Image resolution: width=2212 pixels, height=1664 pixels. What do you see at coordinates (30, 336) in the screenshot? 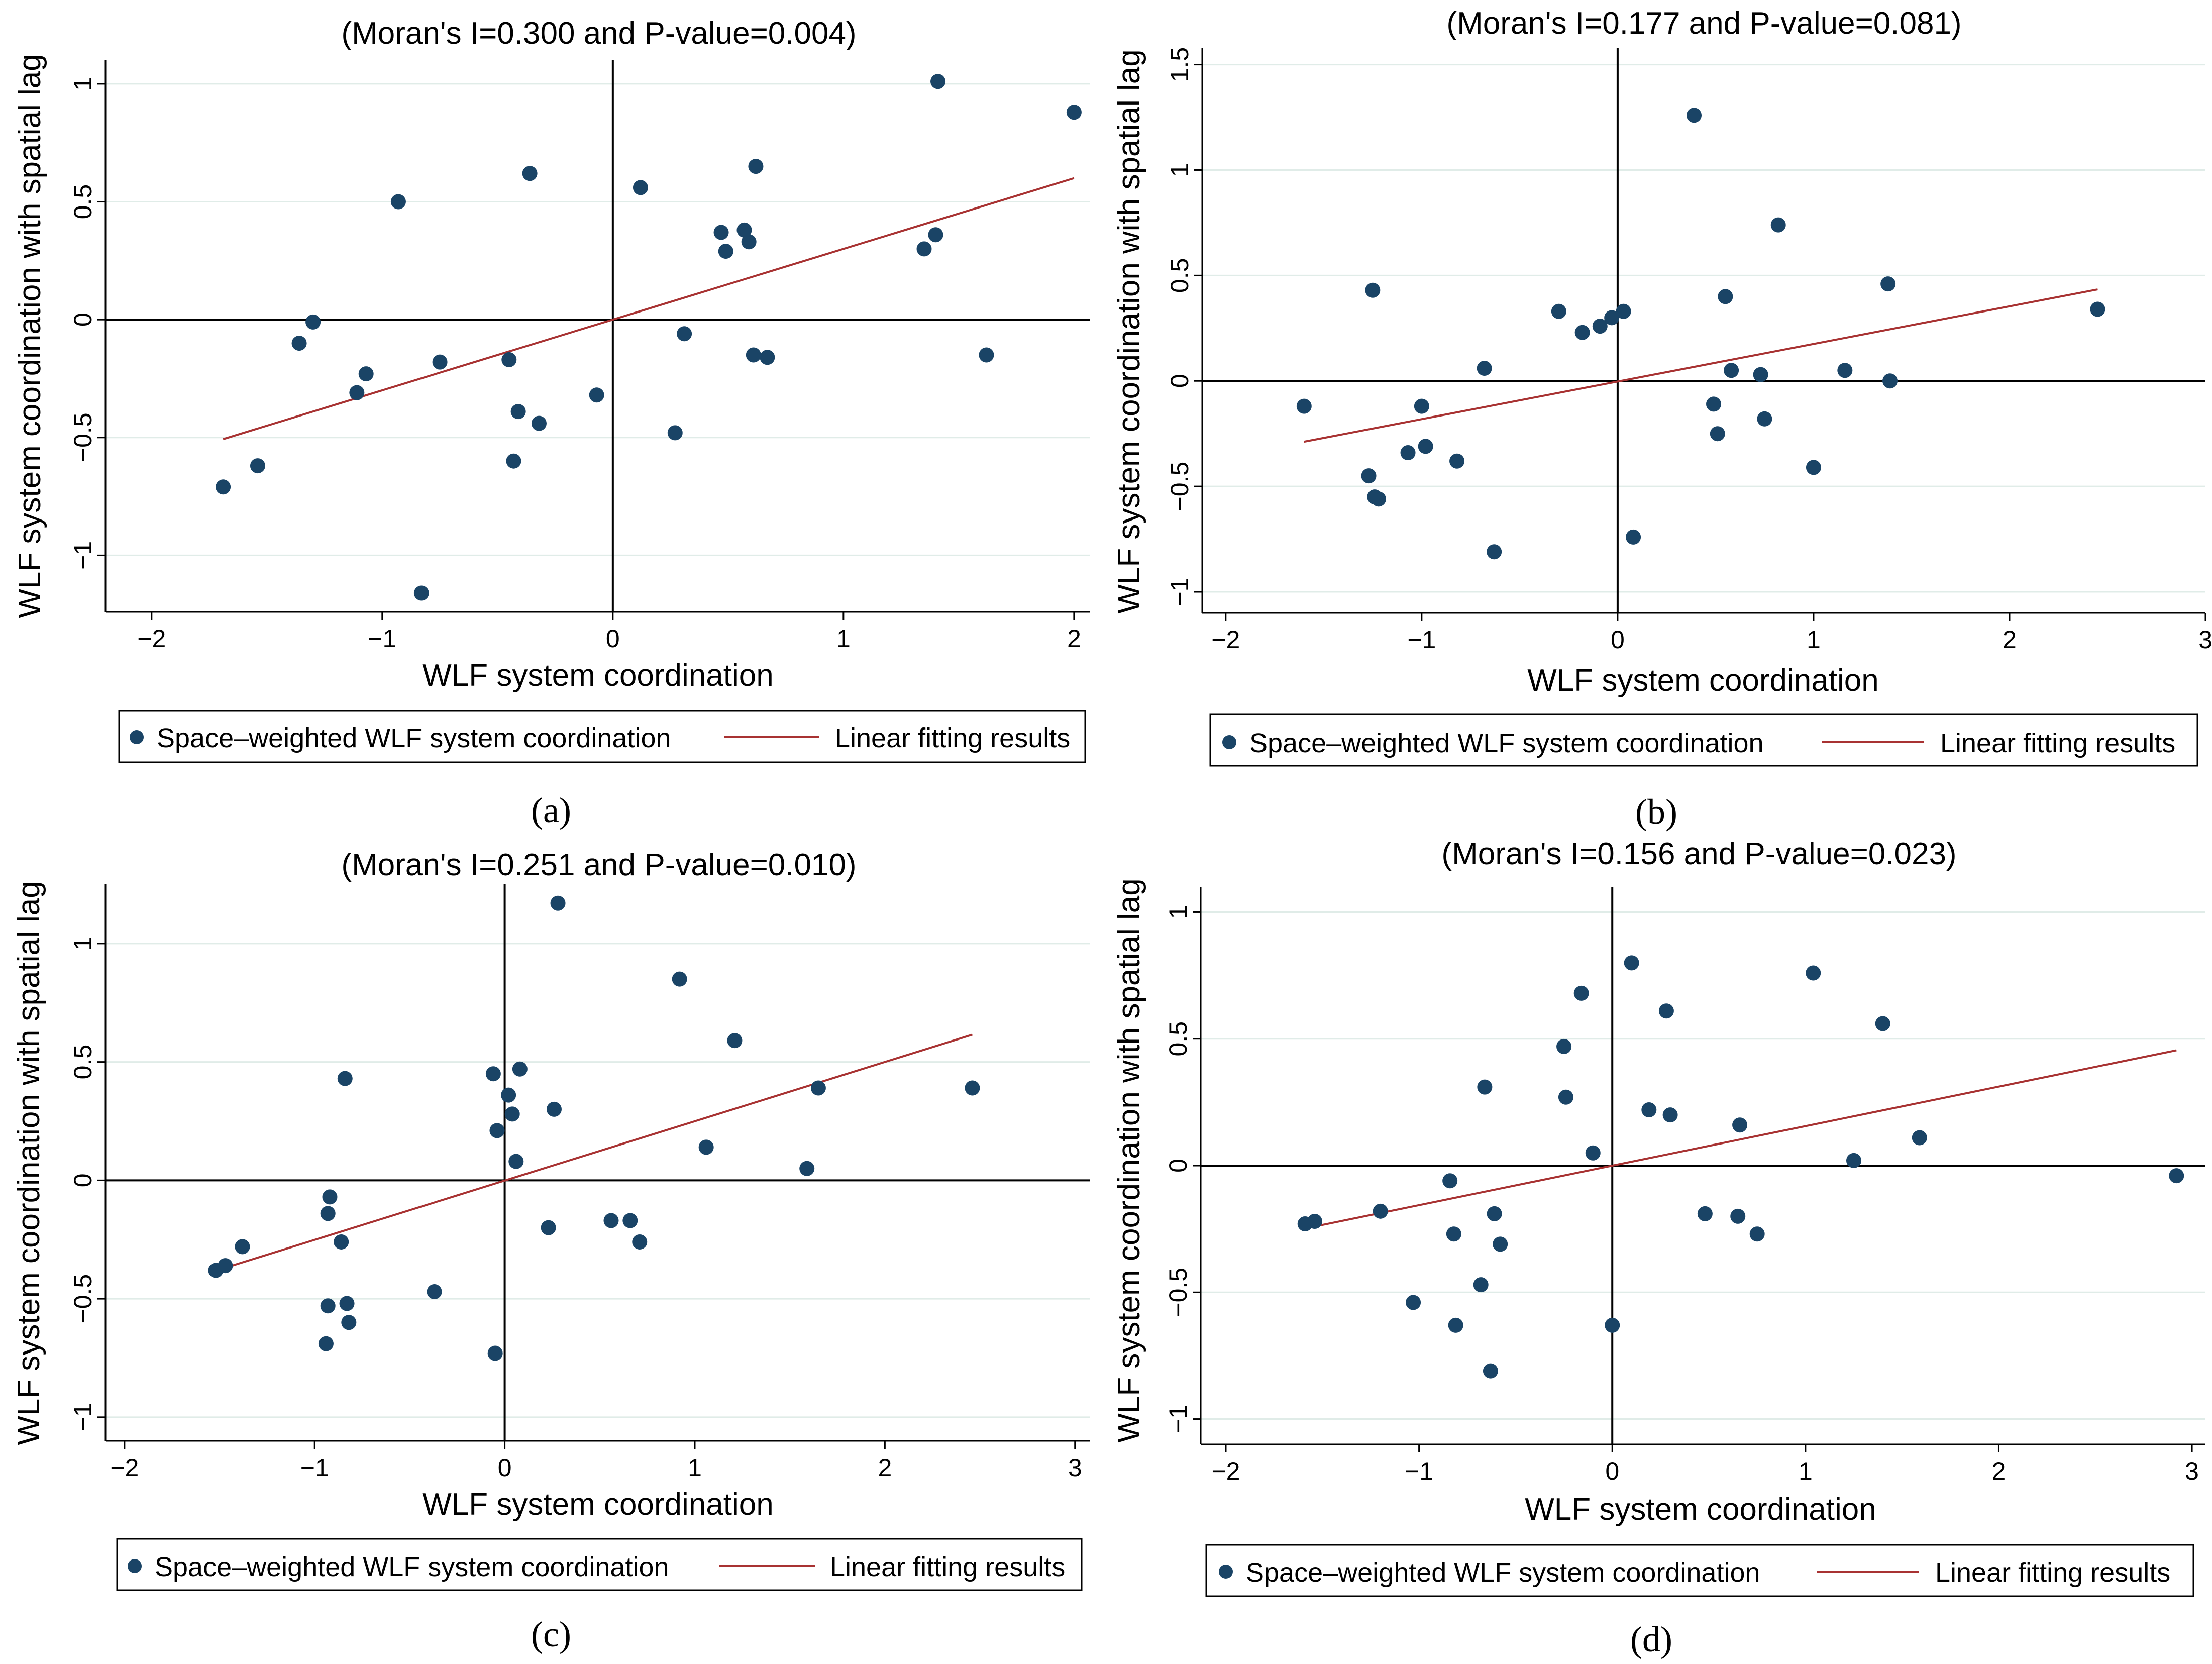
I see `panel-a-ylabel: WLF system coordination with spatial lag` at bounding box center [30, 336].